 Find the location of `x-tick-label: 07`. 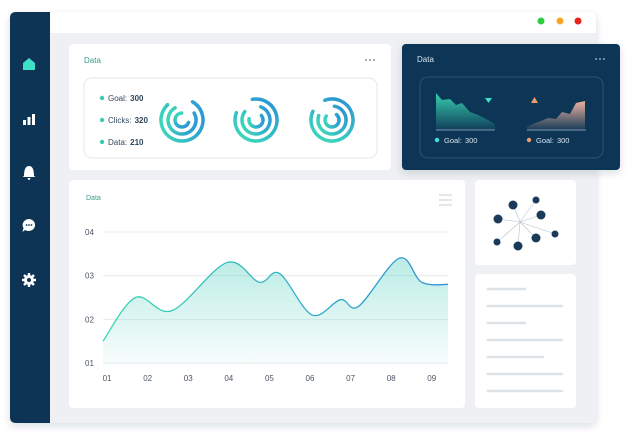

x-tick-label: 07 is located at coordinates (350, 378).